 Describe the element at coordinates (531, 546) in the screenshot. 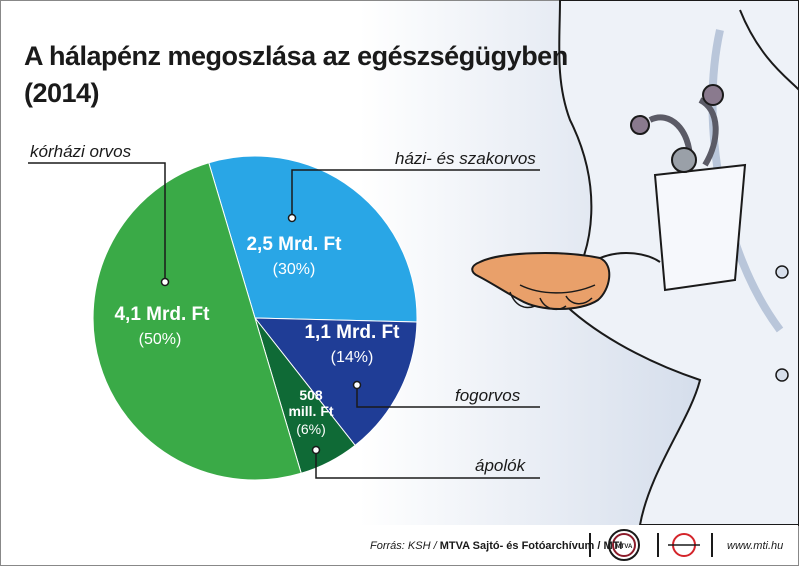

I see `source-bold: MTVA Sajtó- és Fotóarchívum / MTI` at that location.